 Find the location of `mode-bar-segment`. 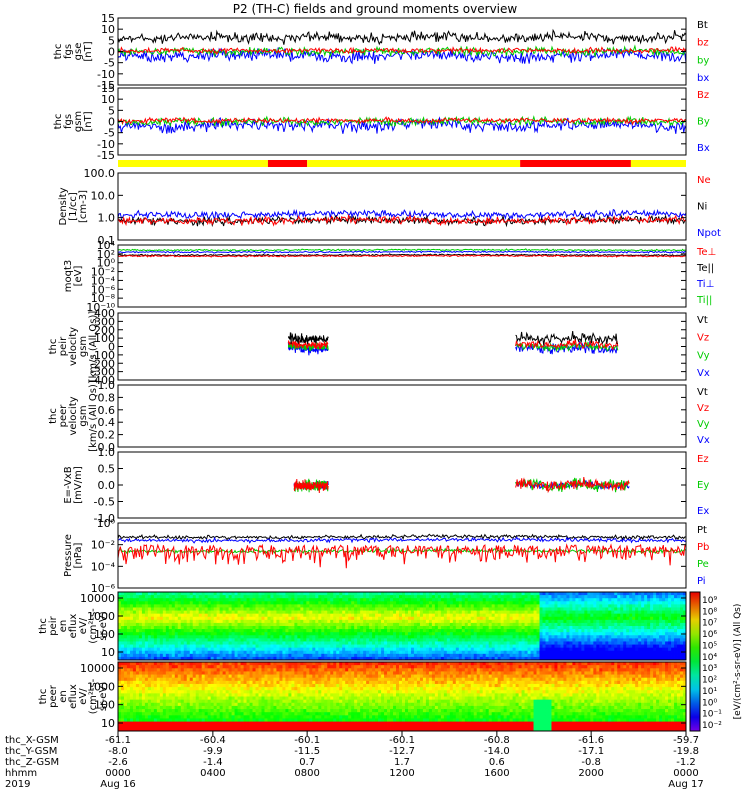

mode-bar-segment is located at coordinates (193, 163).